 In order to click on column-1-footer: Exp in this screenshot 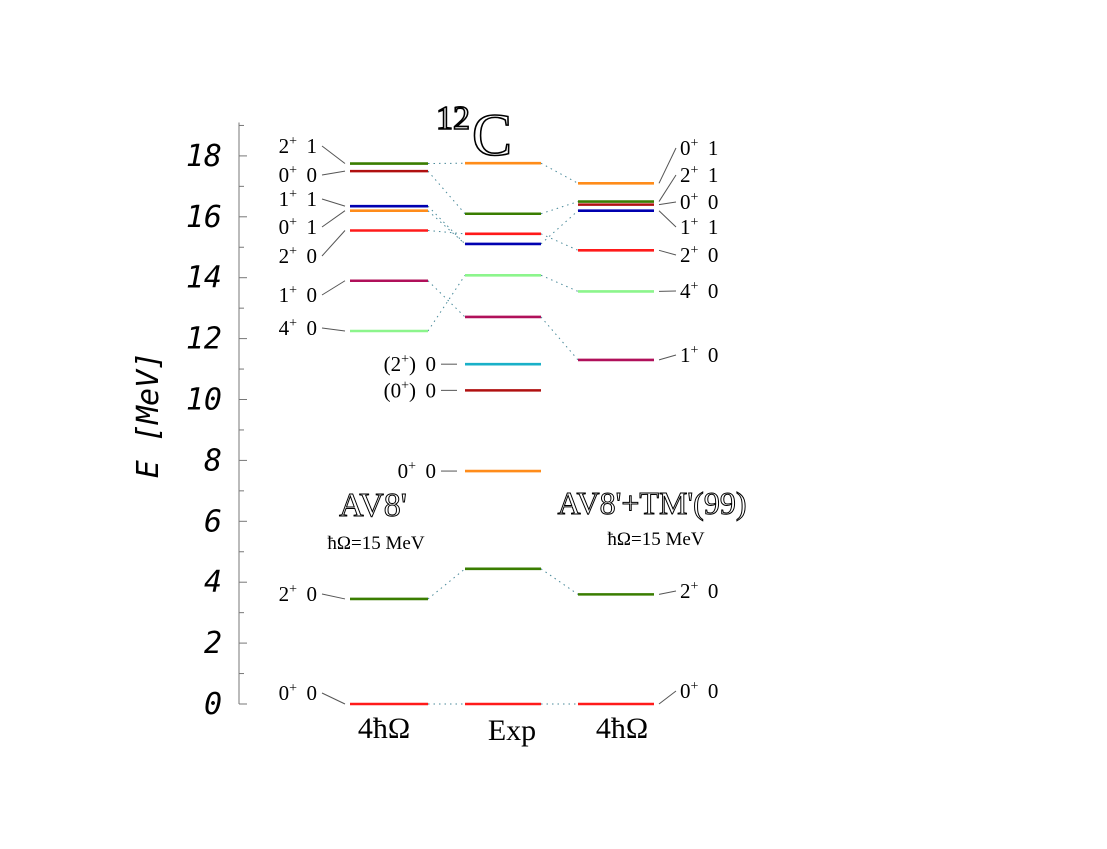, I will do `click(512, 730)`.